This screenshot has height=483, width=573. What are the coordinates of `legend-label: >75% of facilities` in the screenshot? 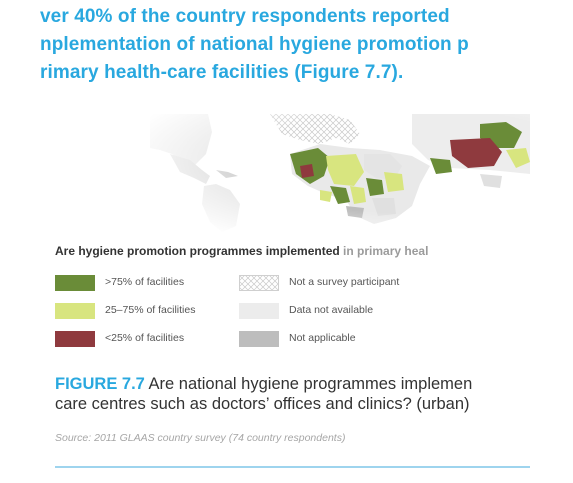 It's located at (145, 282).